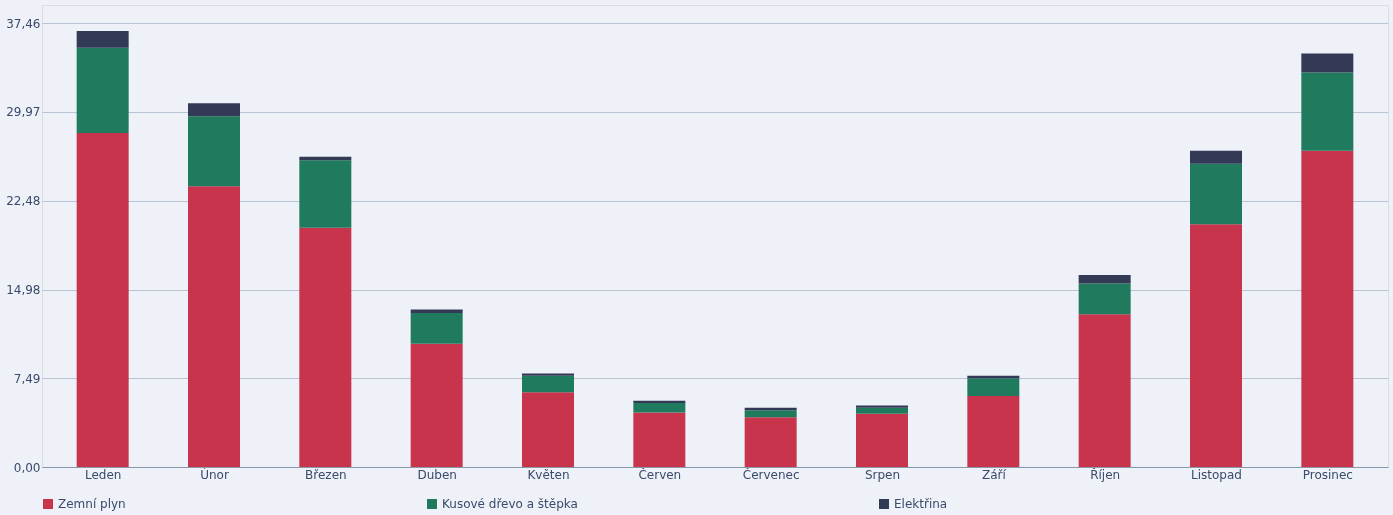 This screenshot has width=1393, height=515. Describe the element at coordinates (994, 474) in the screenshot. I see `x-tick-label: Září` at that location.